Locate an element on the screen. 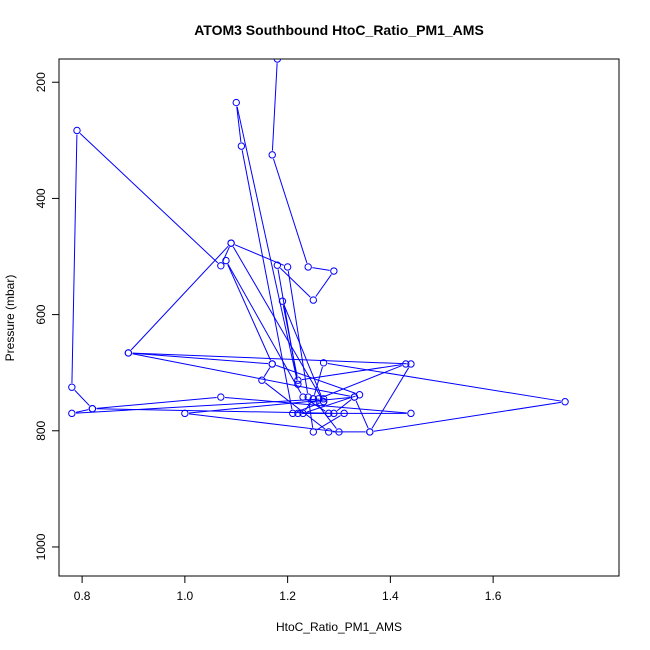 This screenshot has height=650, width=650. y-tick-label: 600 is located at coordinates (41, 314).